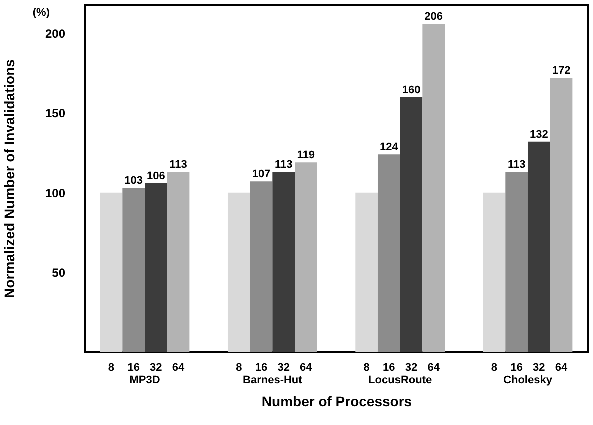  Describe the element at coordinates (261, 174) in the screenshot. I see `data-label: 107` at that location.